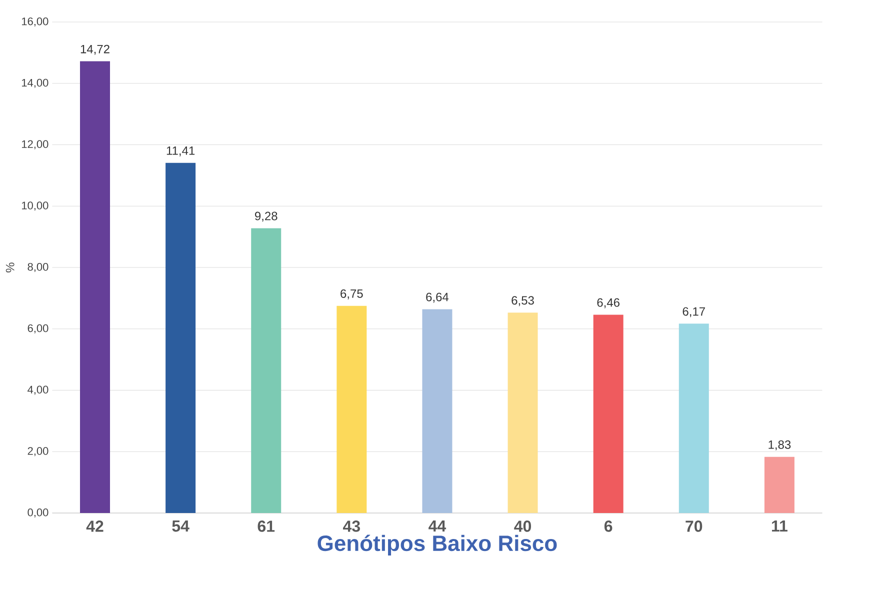 This screenshot has width=874, height=591. Describe the element at coordinates (38, 267) in the screenshot. I see `y-tick-label: 8,00` at that location.